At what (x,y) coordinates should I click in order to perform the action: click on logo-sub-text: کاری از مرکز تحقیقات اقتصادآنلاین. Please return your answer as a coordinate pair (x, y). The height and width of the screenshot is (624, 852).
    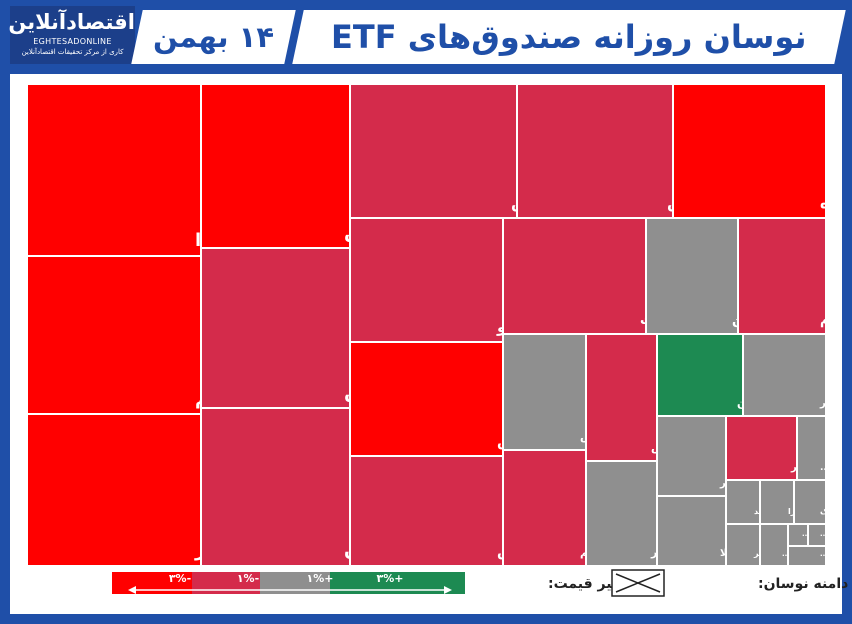
    Looking at the image, I should click on (72, 52).